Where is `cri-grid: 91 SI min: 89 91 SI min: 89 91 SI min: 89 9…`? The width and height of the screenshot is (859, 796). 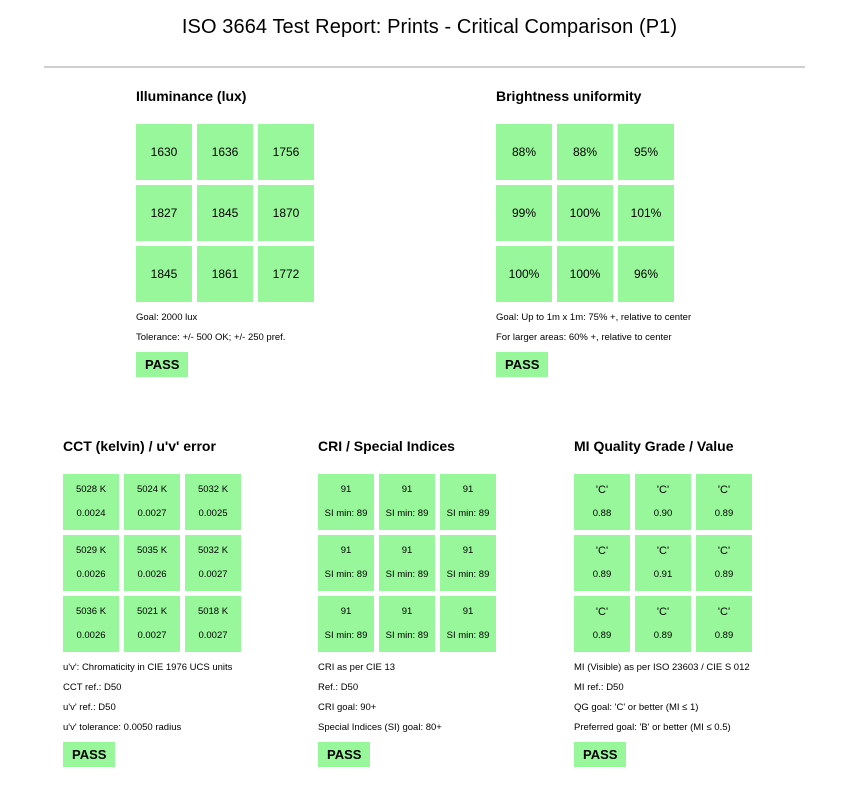 cri-grid: 91 SI min: 89 91 SI min: 89 91 SI min: 89 9… is located at coordinates (407, 563).